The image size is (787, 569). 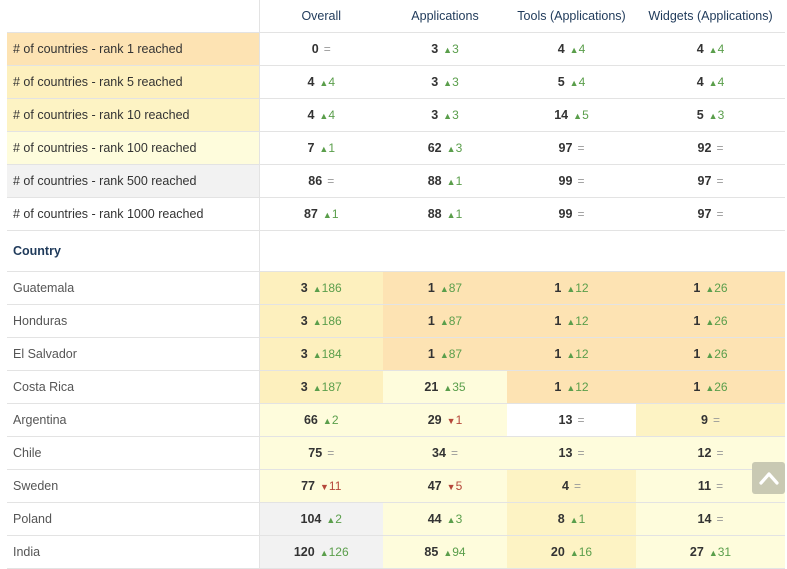 I want to click on country-row: Argentina 66 ▲2 29 ▼1 13 = 9 =, so click(x=396, y=420).